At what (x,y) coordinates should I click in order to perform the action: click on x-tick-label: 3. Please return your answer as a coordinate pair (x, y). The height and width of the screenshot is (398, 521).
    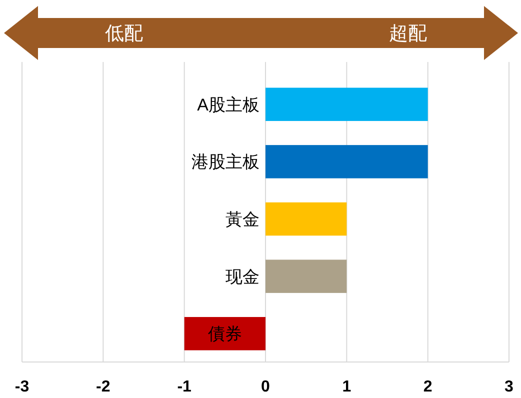
    Looking at the image, I should click on (509, 387).